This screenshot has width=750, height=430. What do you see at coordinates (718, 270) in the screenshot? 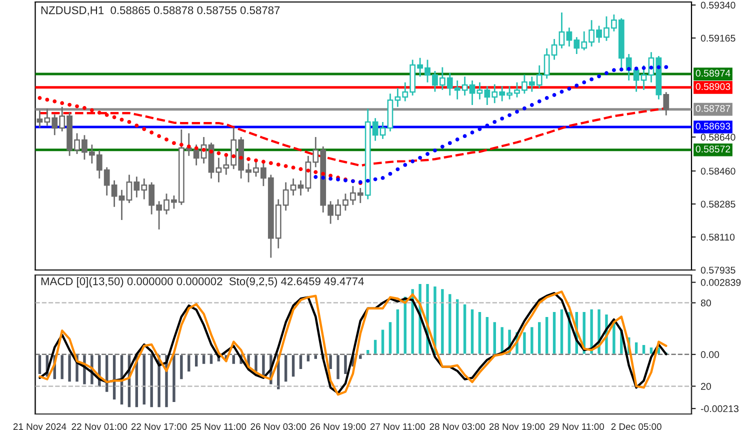
I see `y-tick-label: 0.57935` at bounding box center [718, 270].